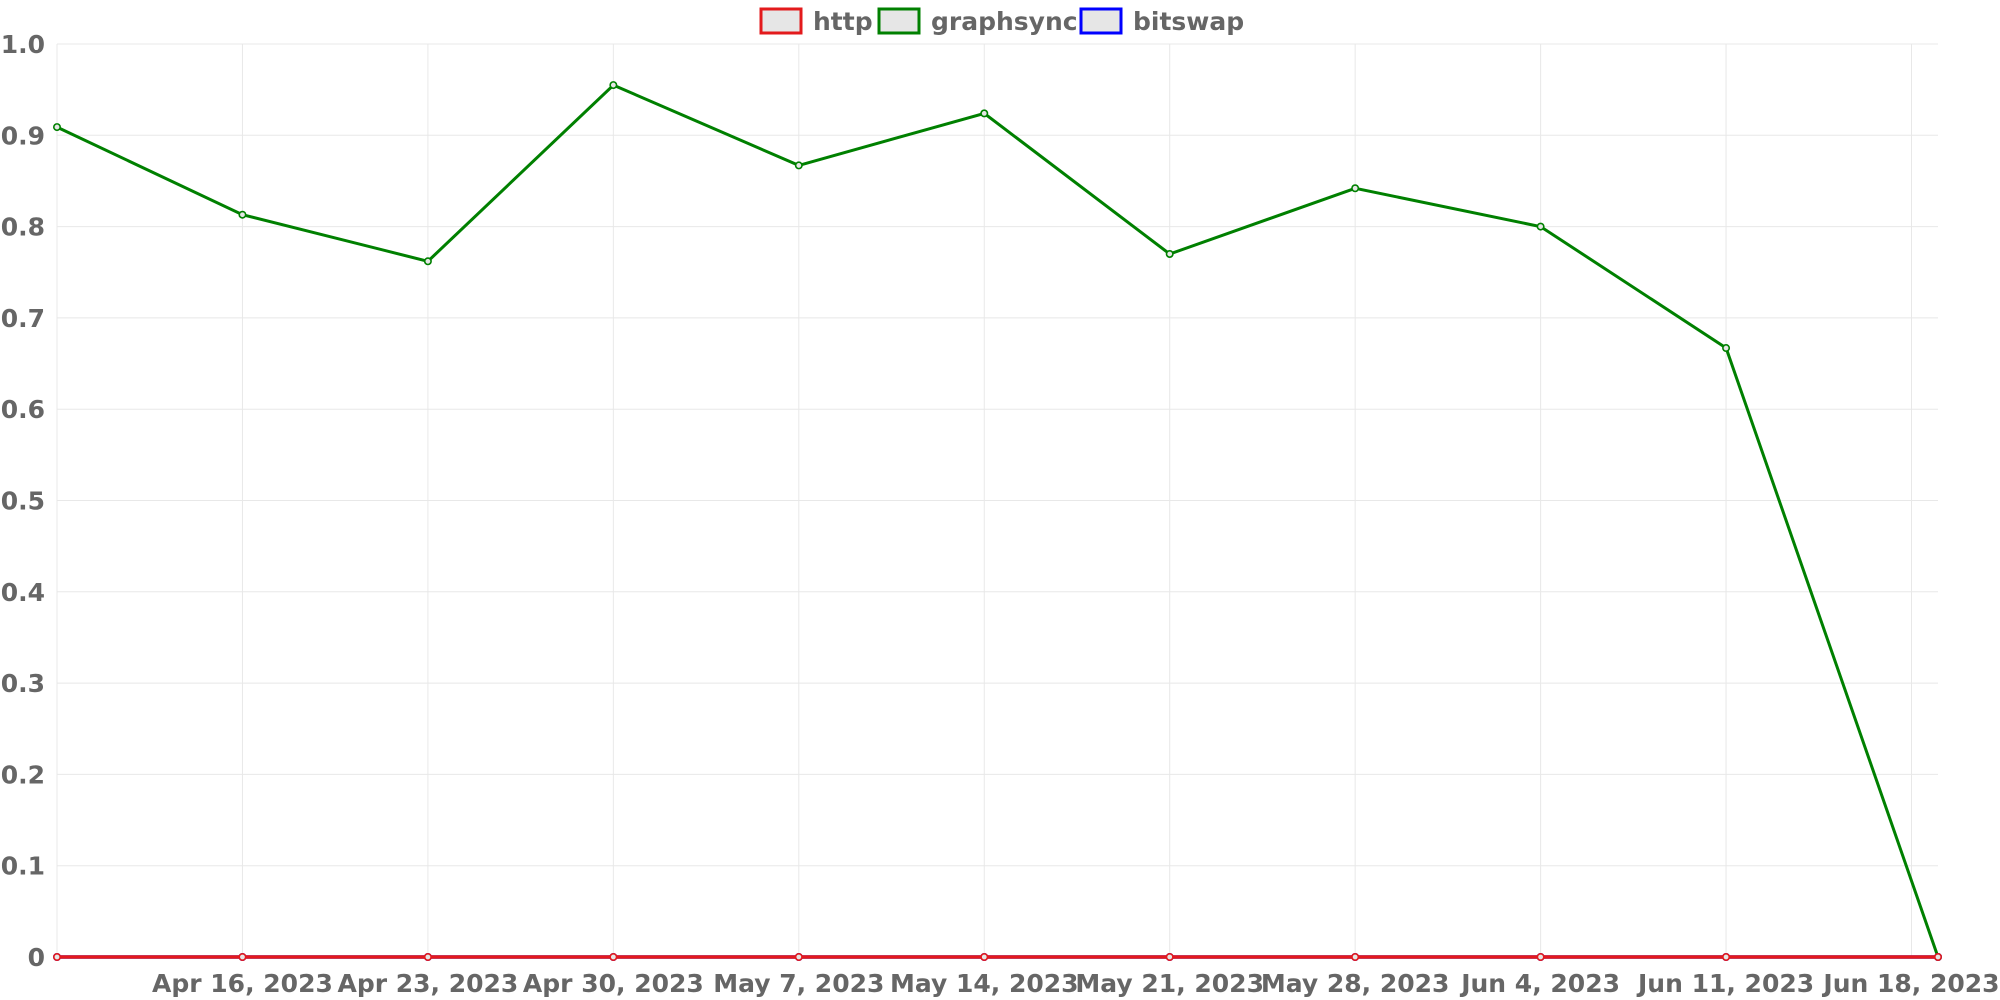 This screenshot has width=2000, height=1000. Describe the element at coordinates (242, 983) in the screenshot. I see `x-tick-label: Apr 16, 2023` at that location.